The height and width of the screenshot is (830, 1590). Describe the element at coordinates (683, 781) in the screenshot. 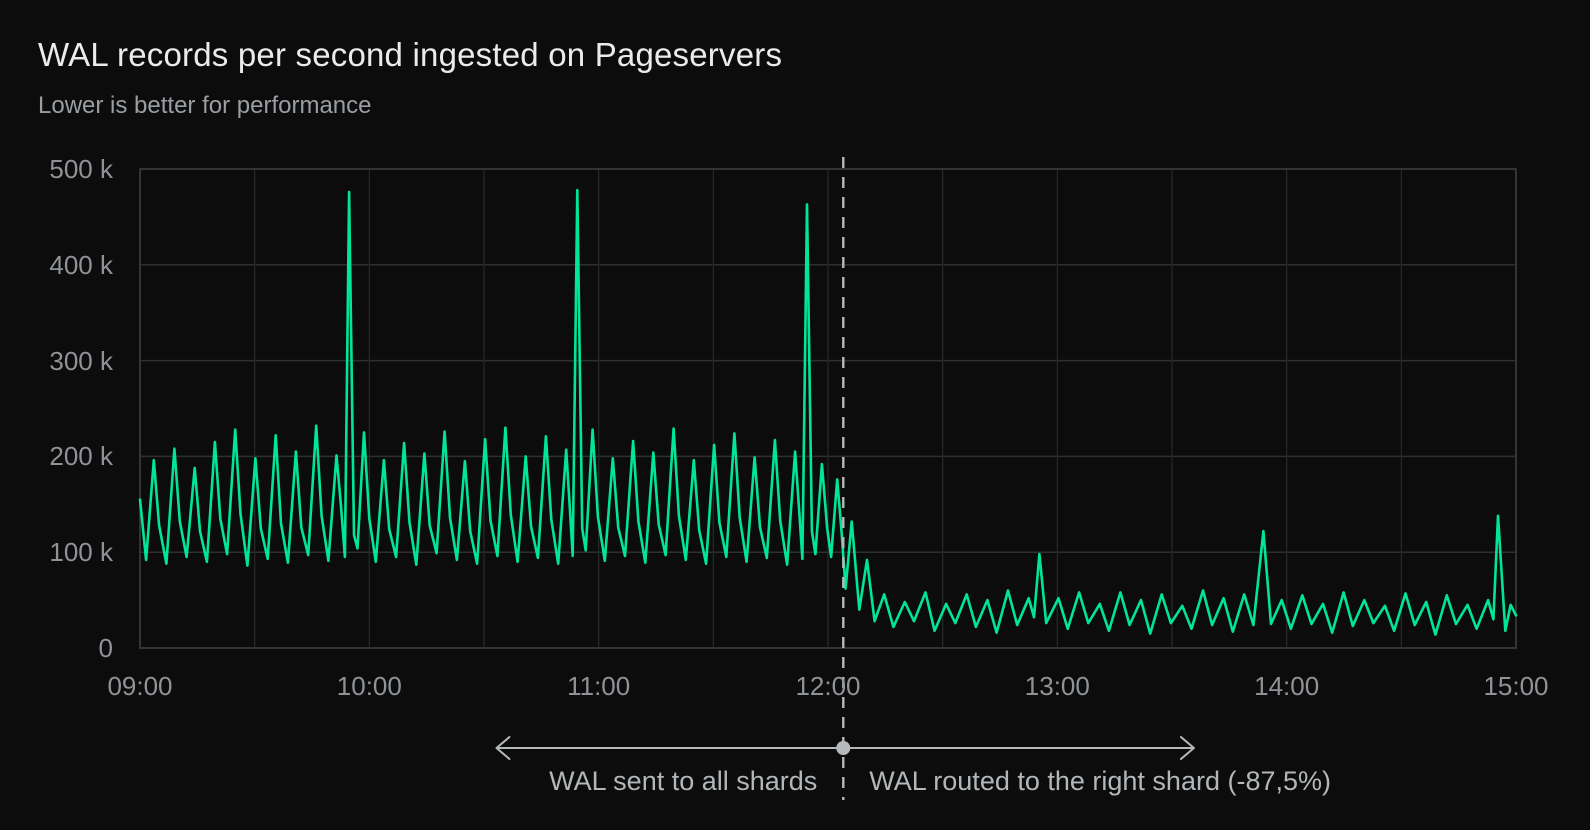

I see `annotation-label-before: WAL sent to all shards` at that location.